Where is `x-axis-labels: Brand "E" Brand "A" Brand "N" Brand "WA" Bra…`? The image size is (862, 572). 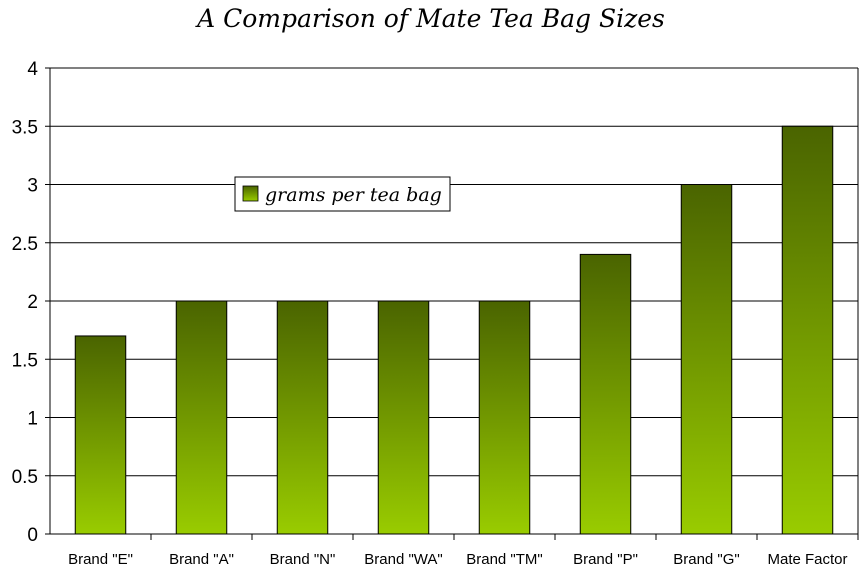
x-axis-labels: Brand "E" Brand "A" Brand "N" Brand "WA" Bra… is located at coordinates (463, 551).